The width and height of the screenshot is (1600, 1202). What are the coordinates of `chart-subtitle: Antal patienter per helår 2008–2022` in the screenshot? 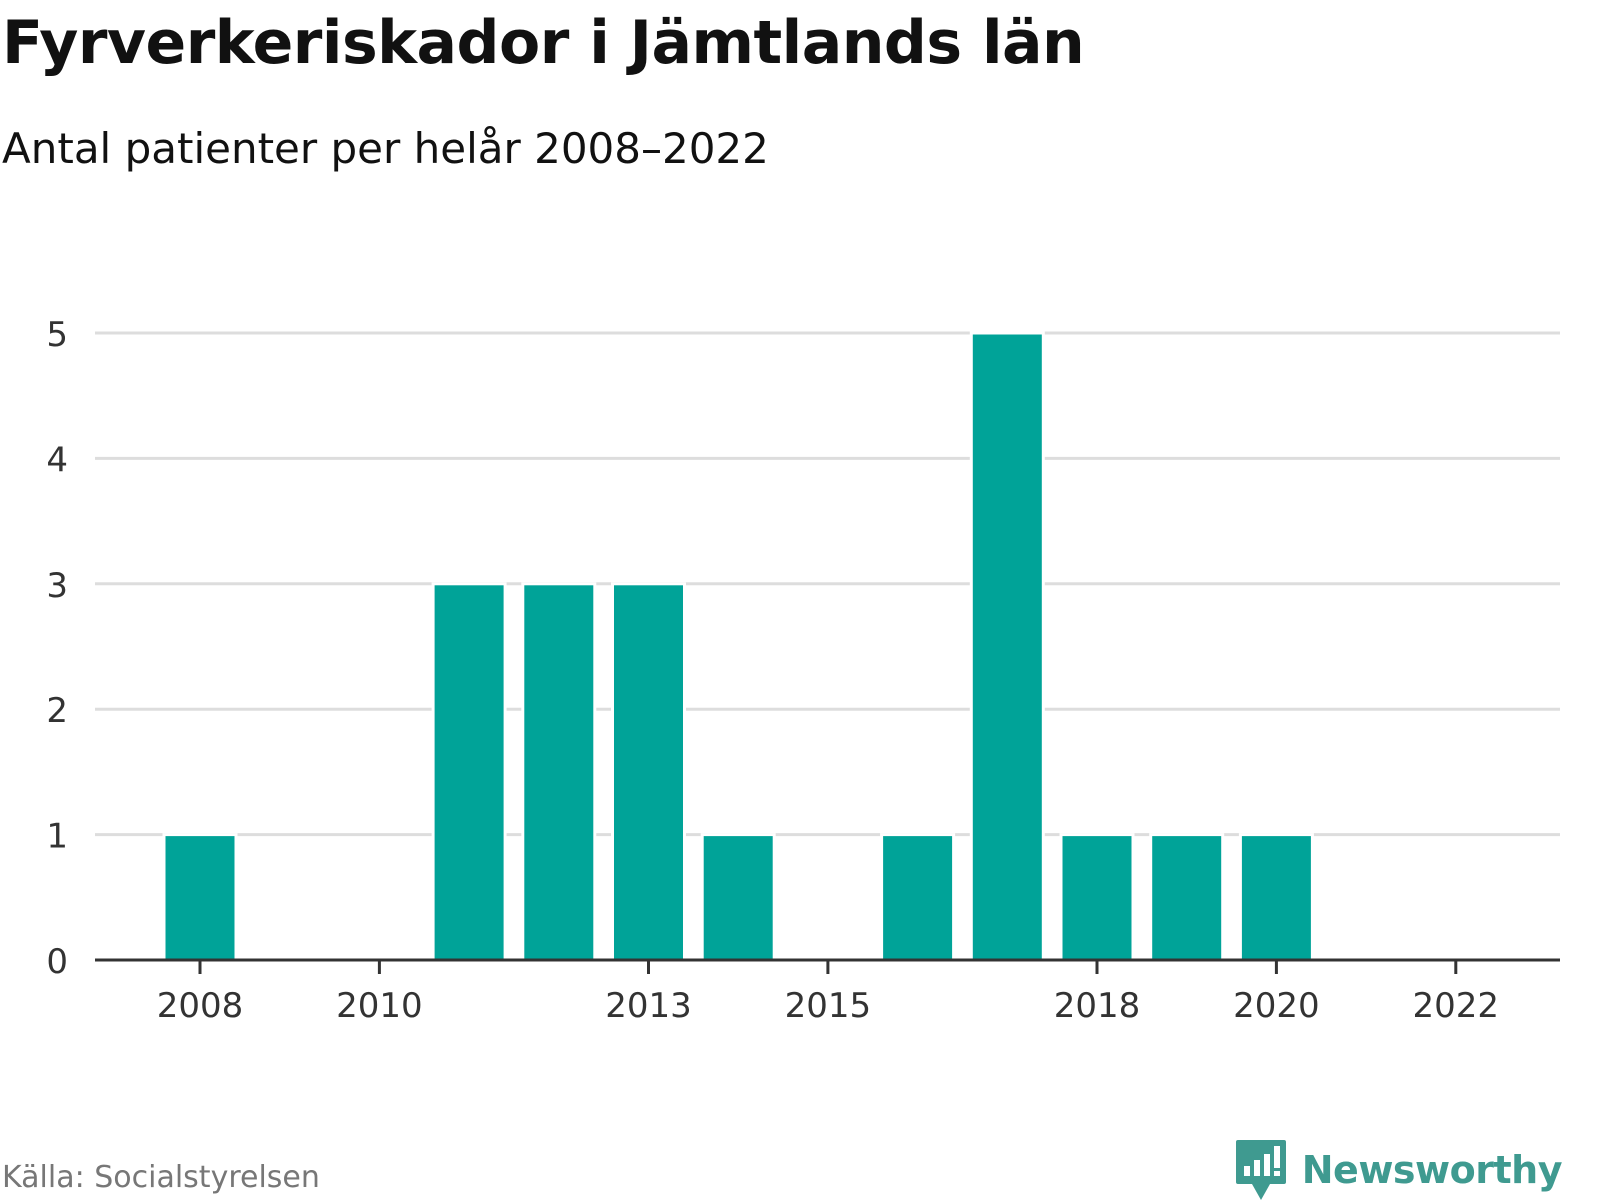 It's located at (385, 148).